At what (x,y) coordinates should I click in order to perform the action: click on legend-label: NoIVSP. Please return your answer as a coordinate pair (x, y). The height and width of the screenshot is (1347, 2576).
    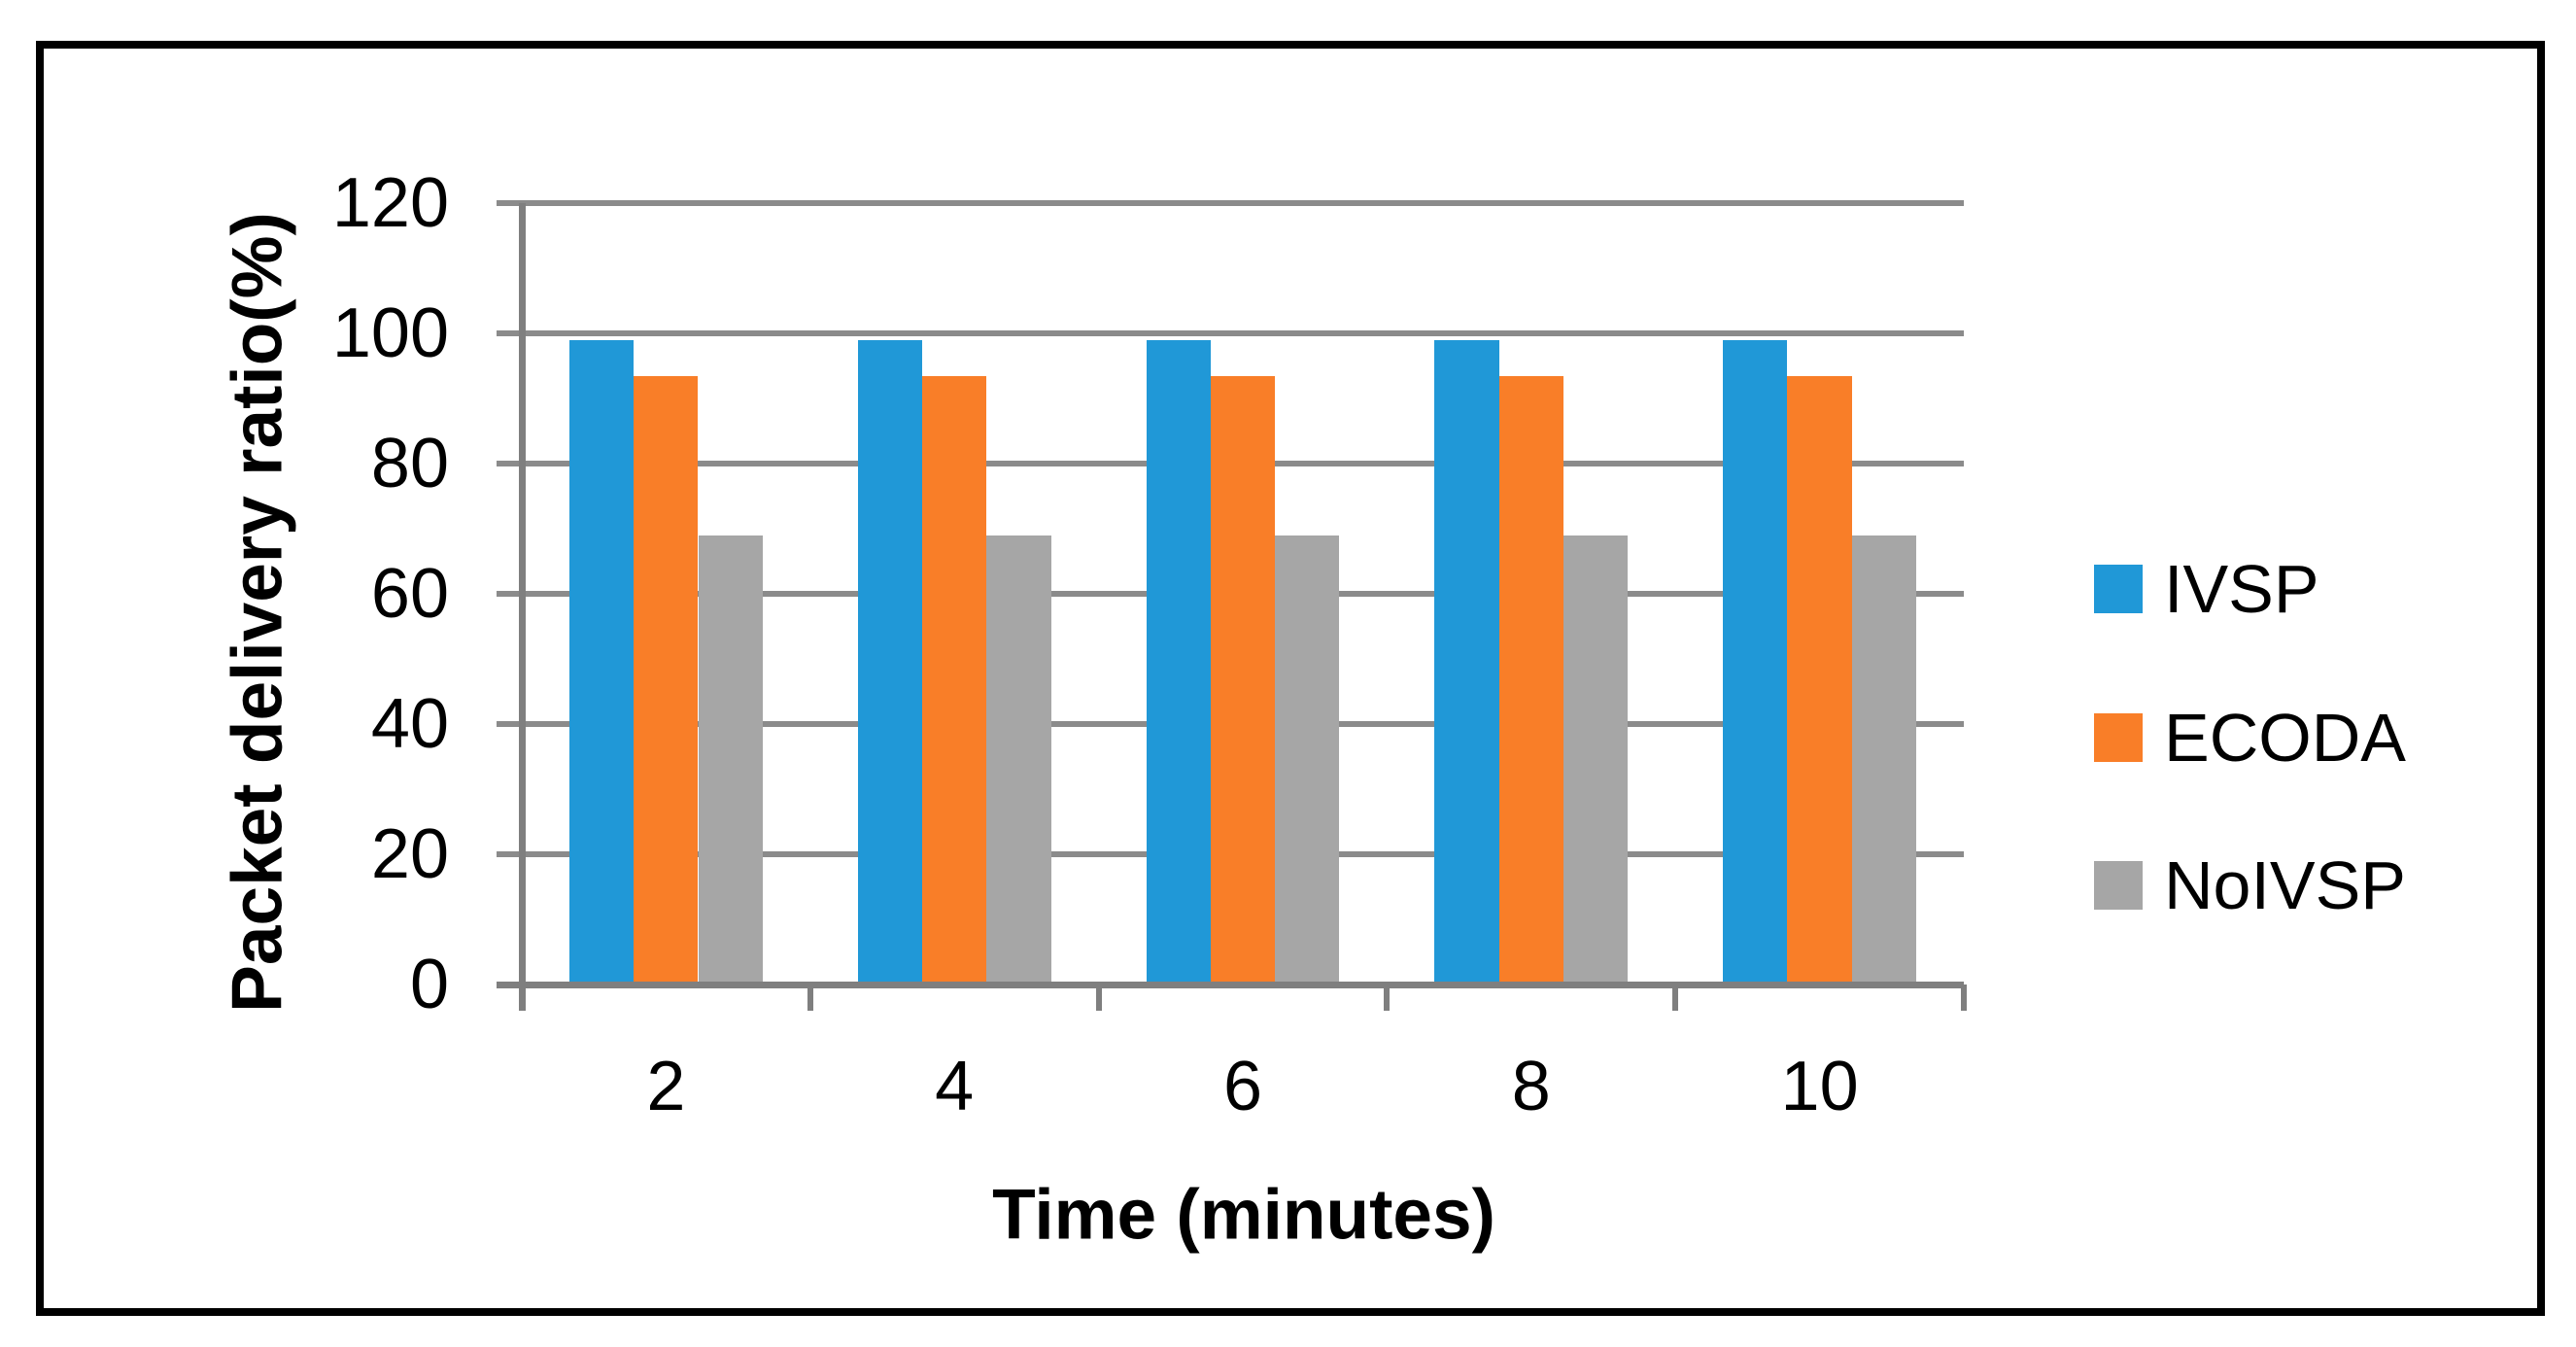
    Looking at the image, I should click on (2285, 885).